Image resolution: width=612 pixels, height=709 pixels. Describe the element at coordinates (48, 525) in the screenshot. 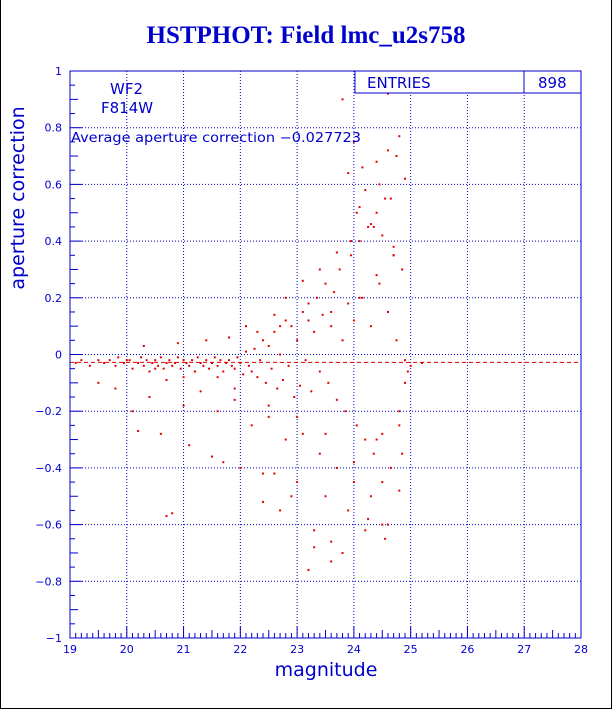

I see `y-tick-label: −0.6` at that location.